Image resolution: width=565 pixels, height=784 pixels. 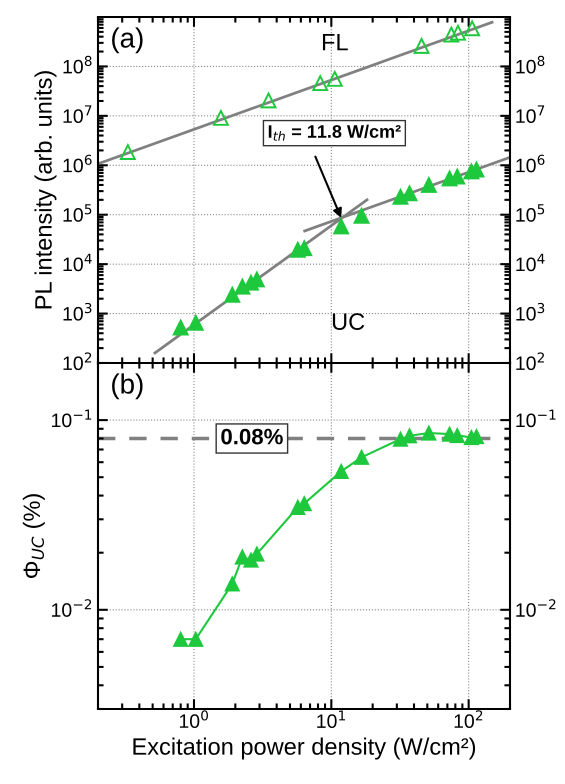 I want to click on ref-line-label: 0.08%, so click(x=252, y=436).